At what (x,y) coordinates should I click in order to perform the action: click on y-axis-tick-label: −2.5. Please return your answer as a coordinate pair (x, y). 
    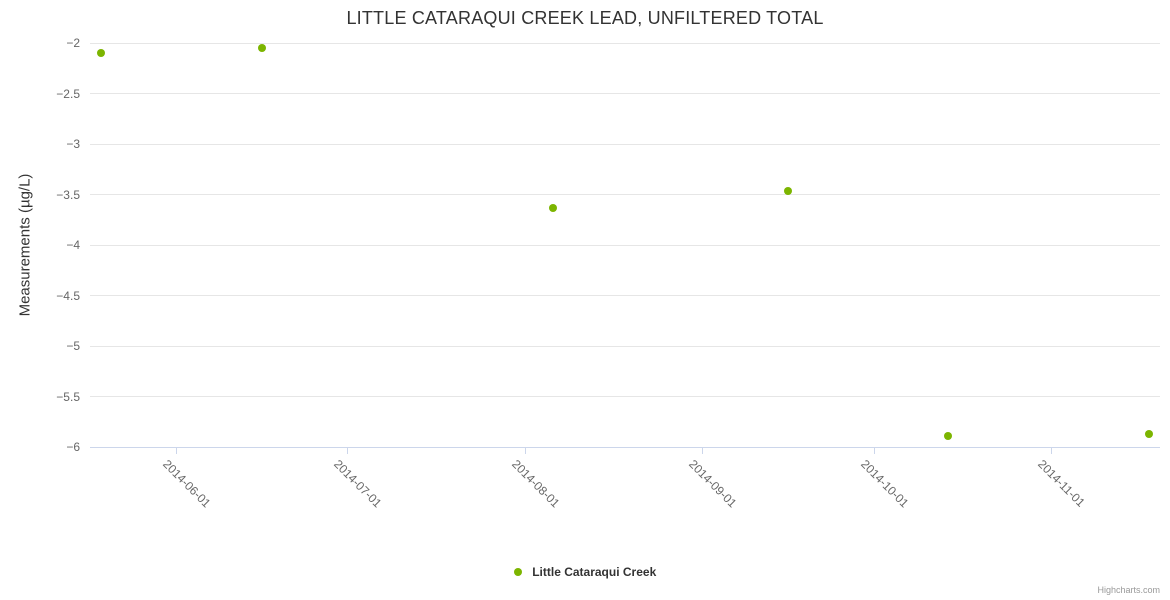
    Looking at the image, I should click on (68, 93).